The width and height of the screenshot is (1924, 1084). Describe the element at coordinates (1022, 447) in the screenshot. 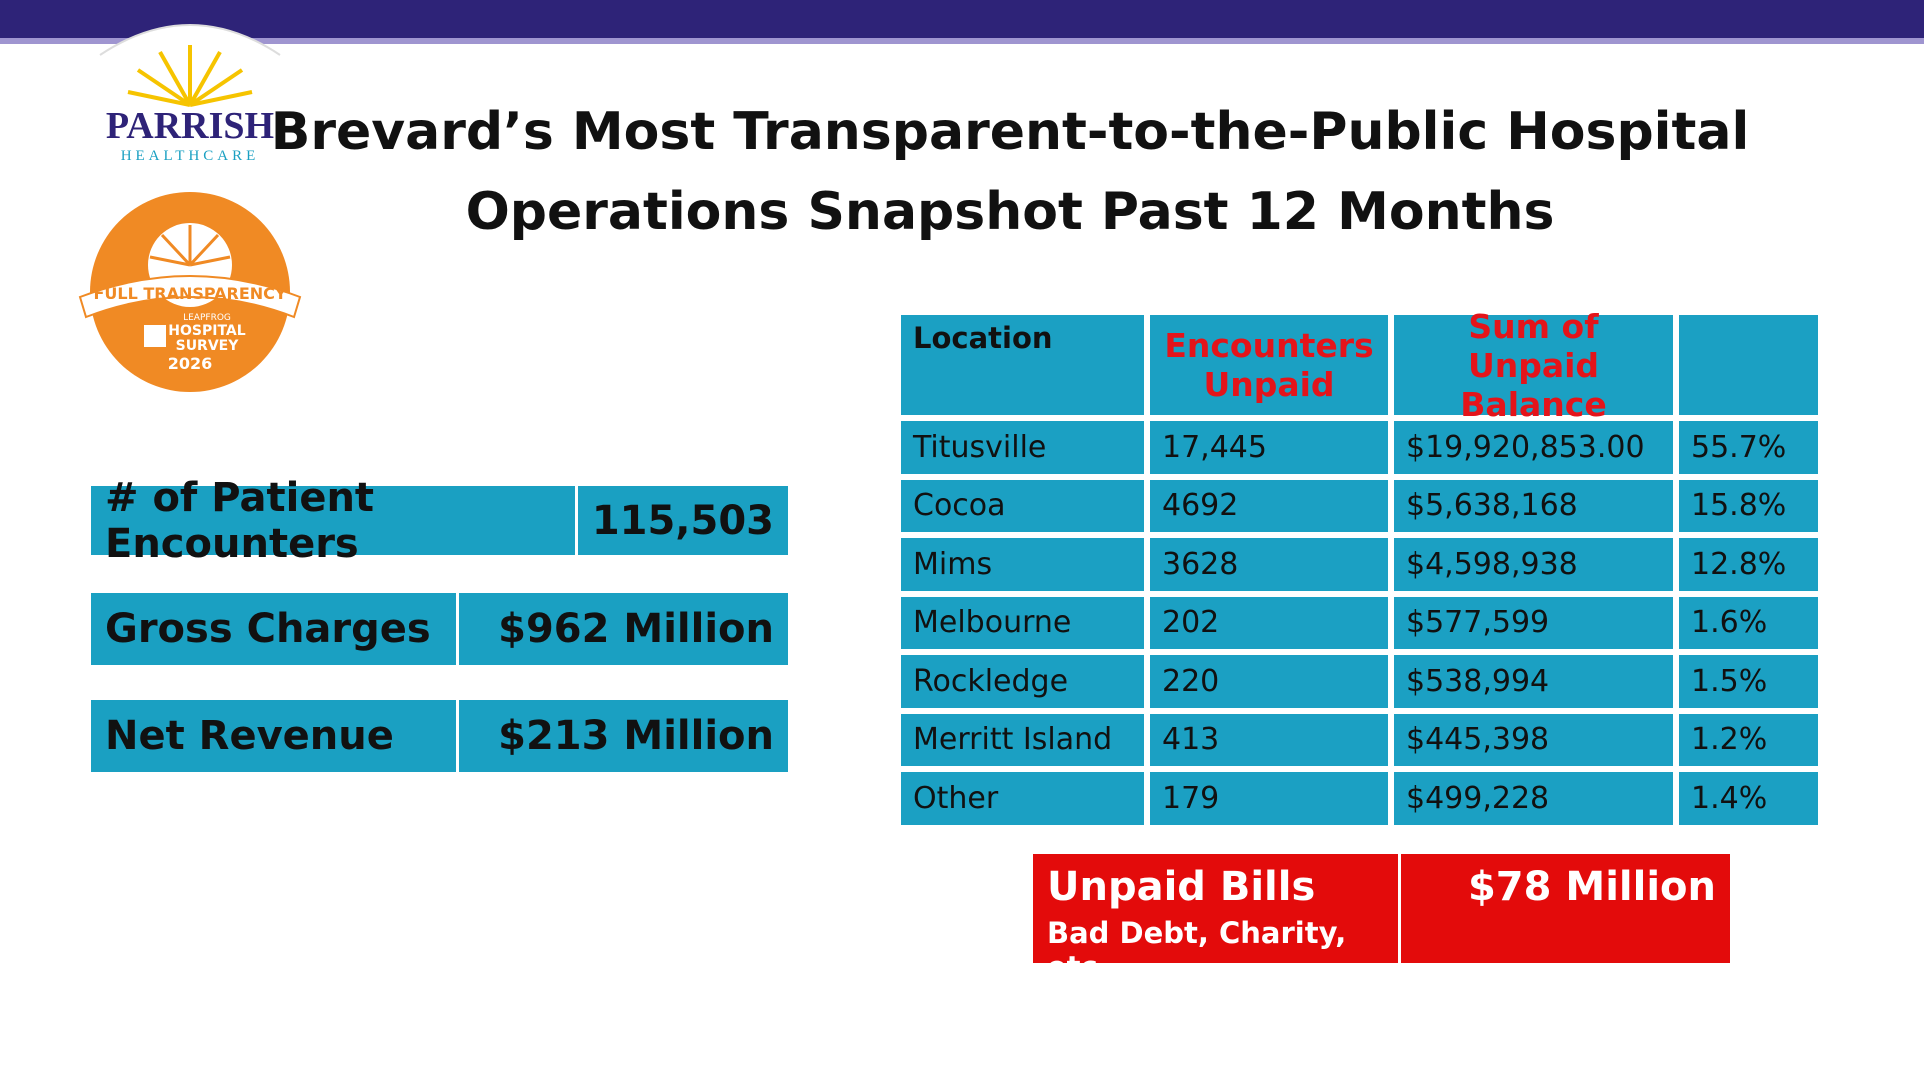

I see `table-cell: Titusville` at that location.